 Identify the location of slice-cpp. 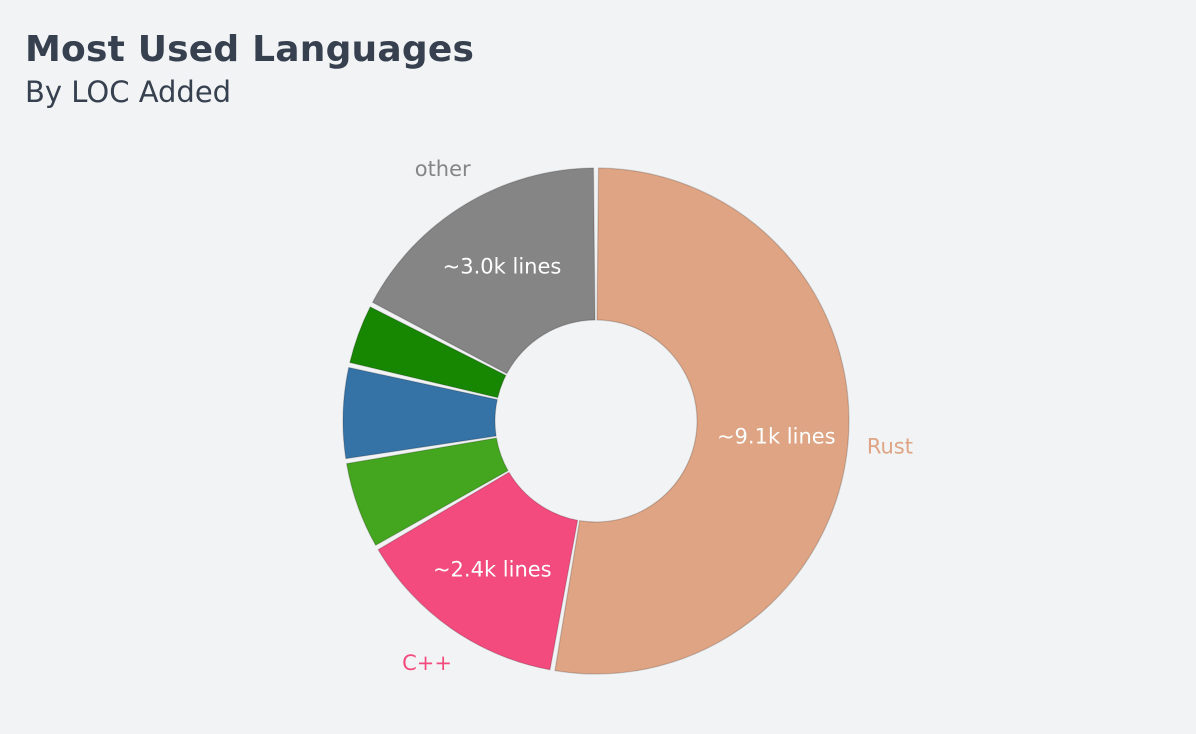
(478, 571).